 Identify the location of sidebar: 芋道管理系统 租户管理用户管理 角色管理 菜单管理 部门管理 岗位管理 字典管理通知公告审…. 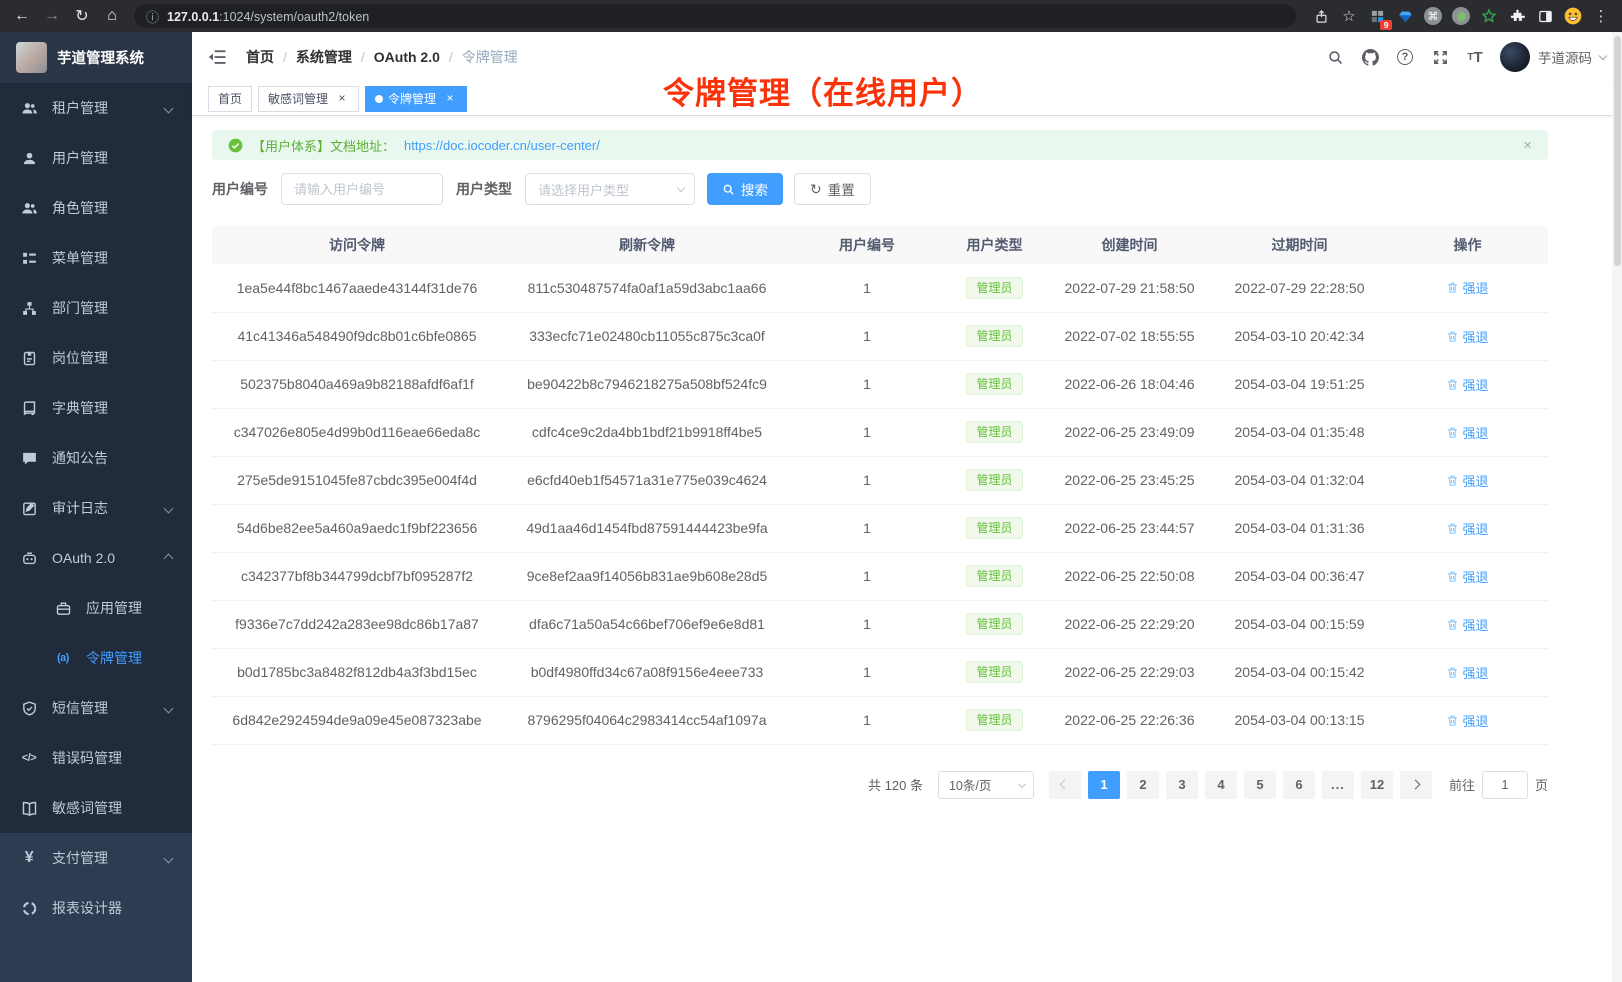
(96, 507).